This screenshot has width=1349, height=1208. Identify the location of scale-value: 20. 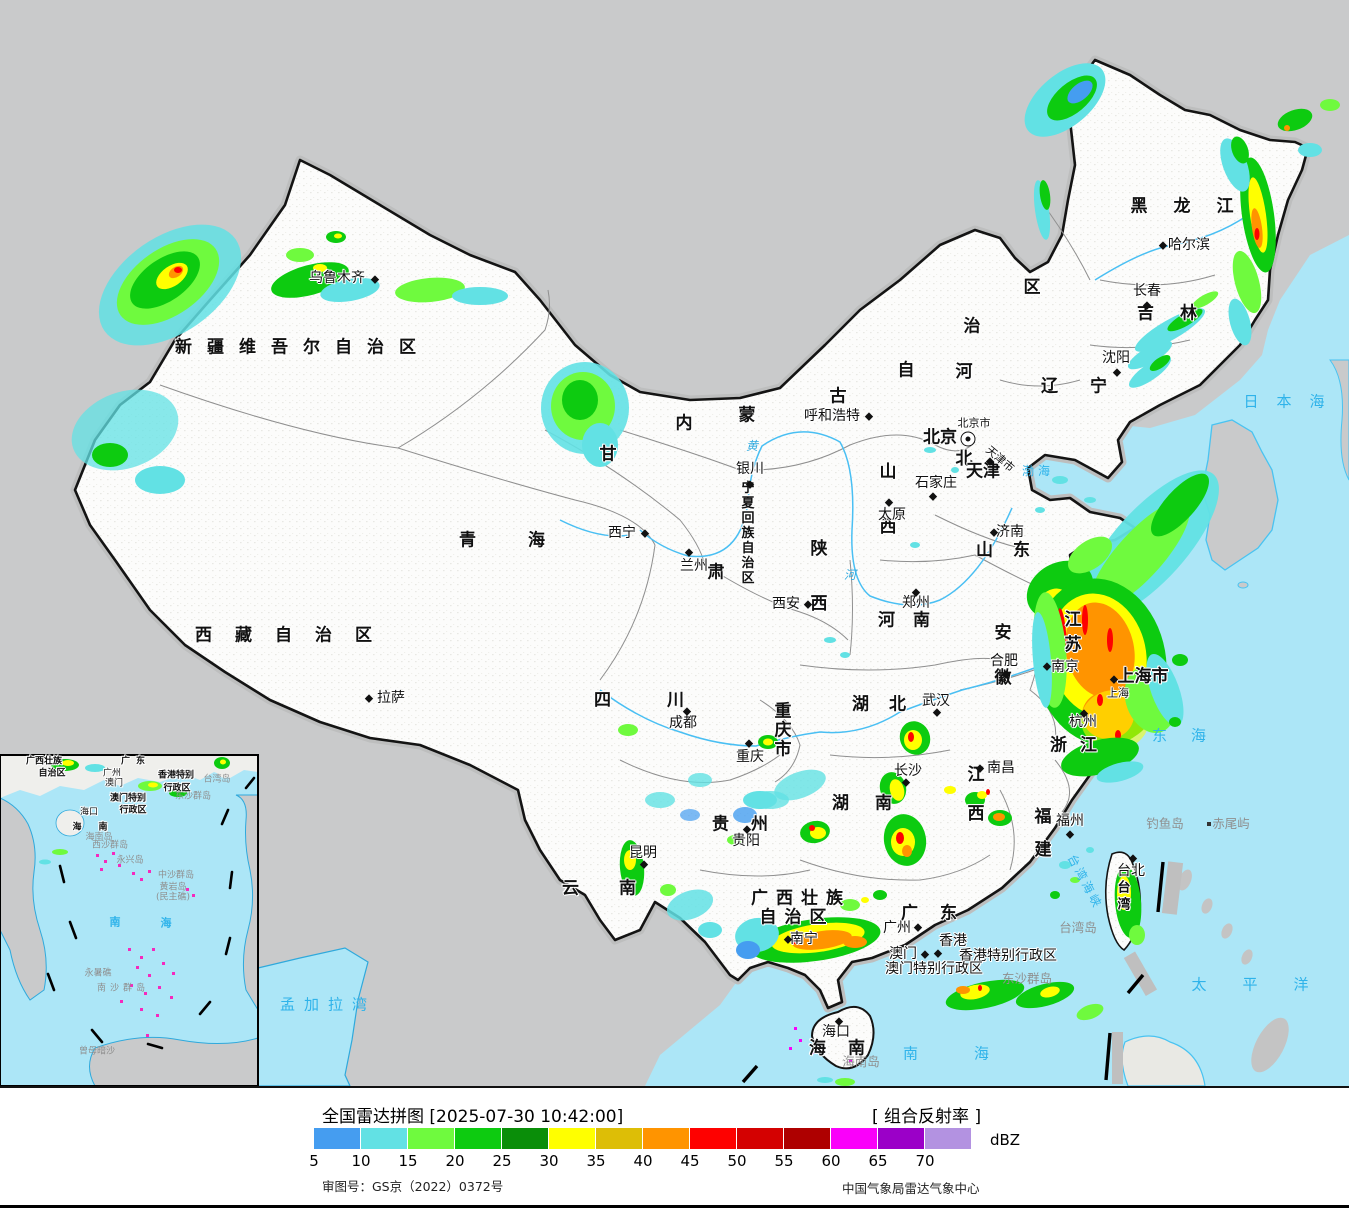
(455, 1161).